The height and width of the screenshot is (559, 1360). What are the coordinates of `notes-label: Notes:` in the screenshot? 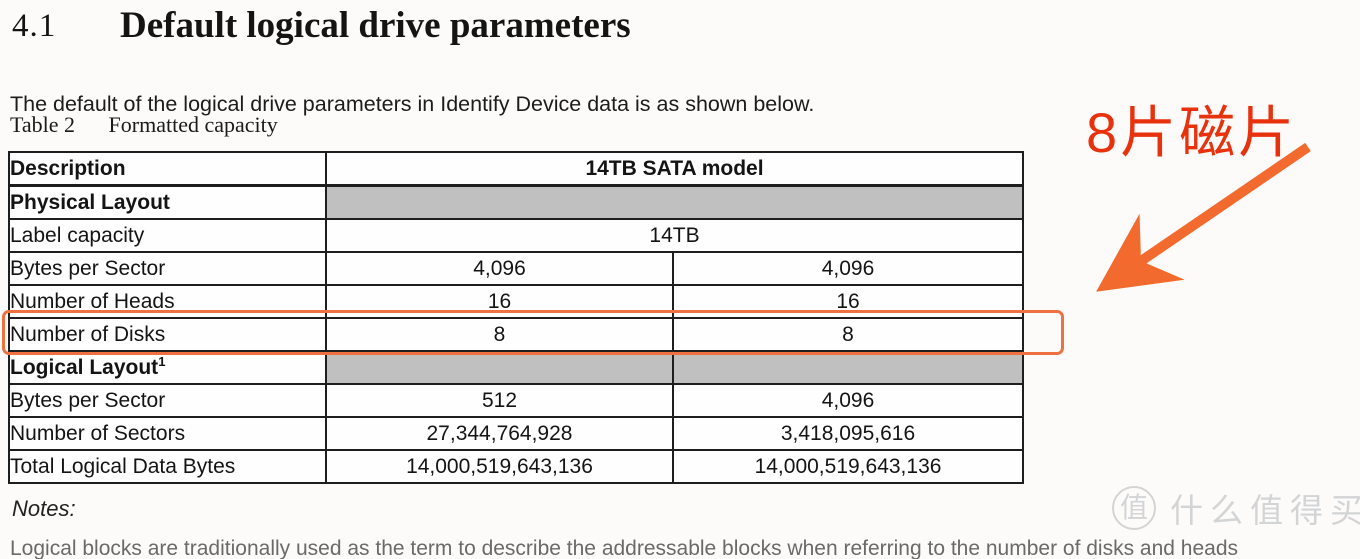 It's located at (44, 508).